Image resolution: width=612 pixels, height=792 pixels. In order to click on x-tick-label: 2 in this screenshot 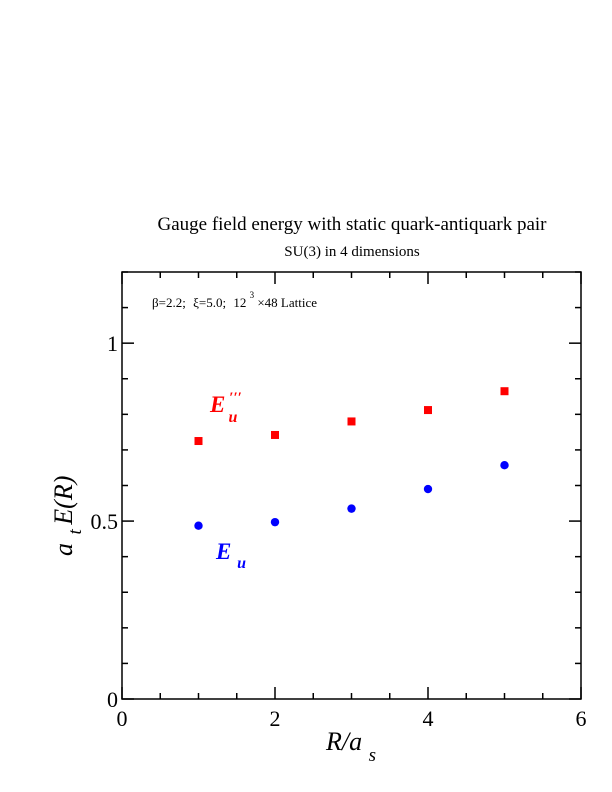, I will do `click(275, 718)`.